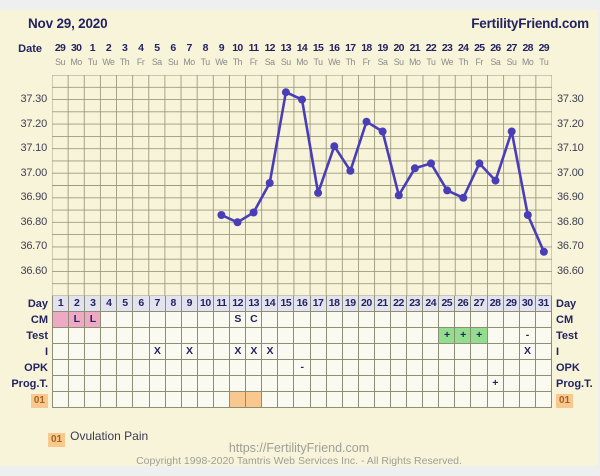  I want to click on cm-cell-day-13: C, so click(254, 320).